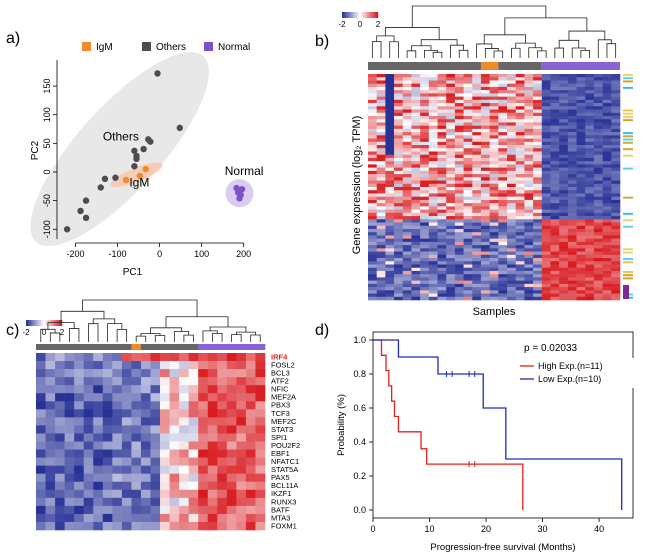  Describe the element at coordinates (234, 47) in the screenshot. I see `legend-label-normal: Normal` at that location.